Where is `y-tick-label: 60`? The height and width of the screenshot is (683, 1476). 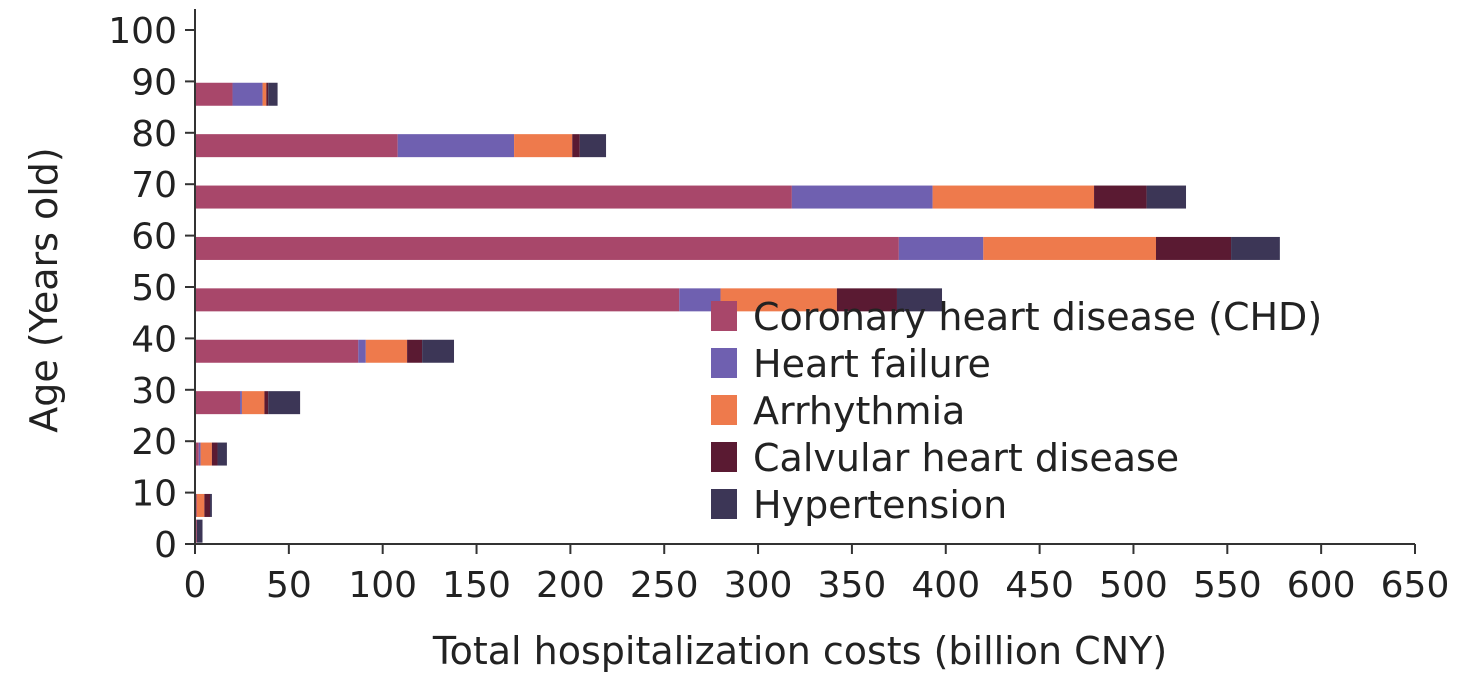 y-tick-label: 60 is located at coordinates (154, 237).